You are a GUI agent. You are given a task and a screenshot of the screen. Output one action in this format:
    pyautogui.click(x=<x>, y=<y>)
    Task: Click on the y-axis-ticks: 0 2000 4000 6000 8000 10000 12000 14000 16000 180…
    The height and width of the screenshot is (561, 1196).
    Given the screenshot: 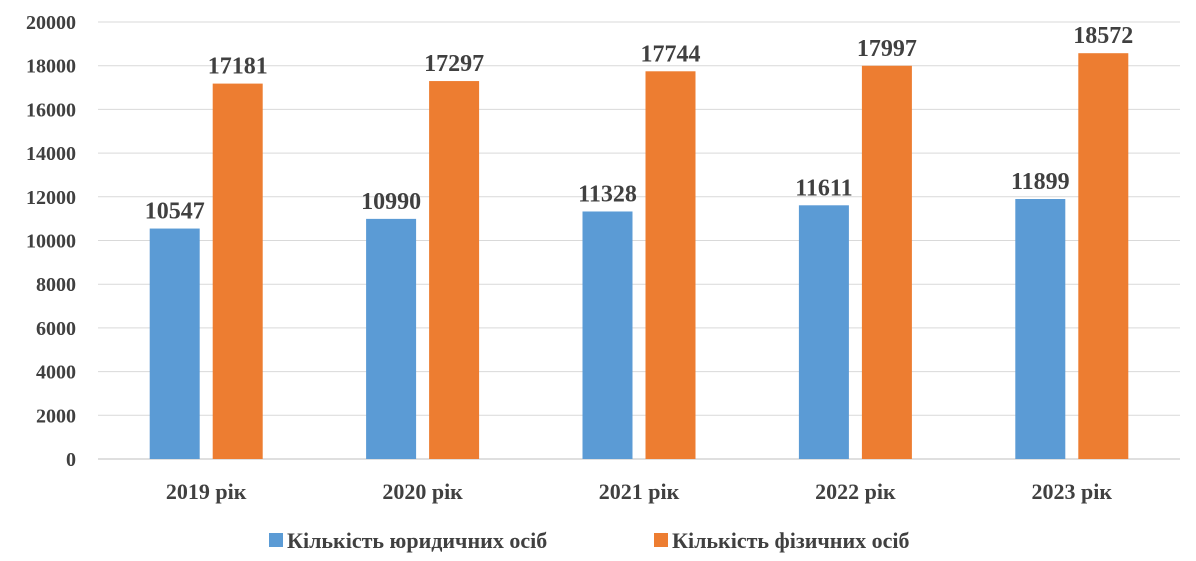 What is the action you would take?
    pyautogui.click(x=51, y=241)
    